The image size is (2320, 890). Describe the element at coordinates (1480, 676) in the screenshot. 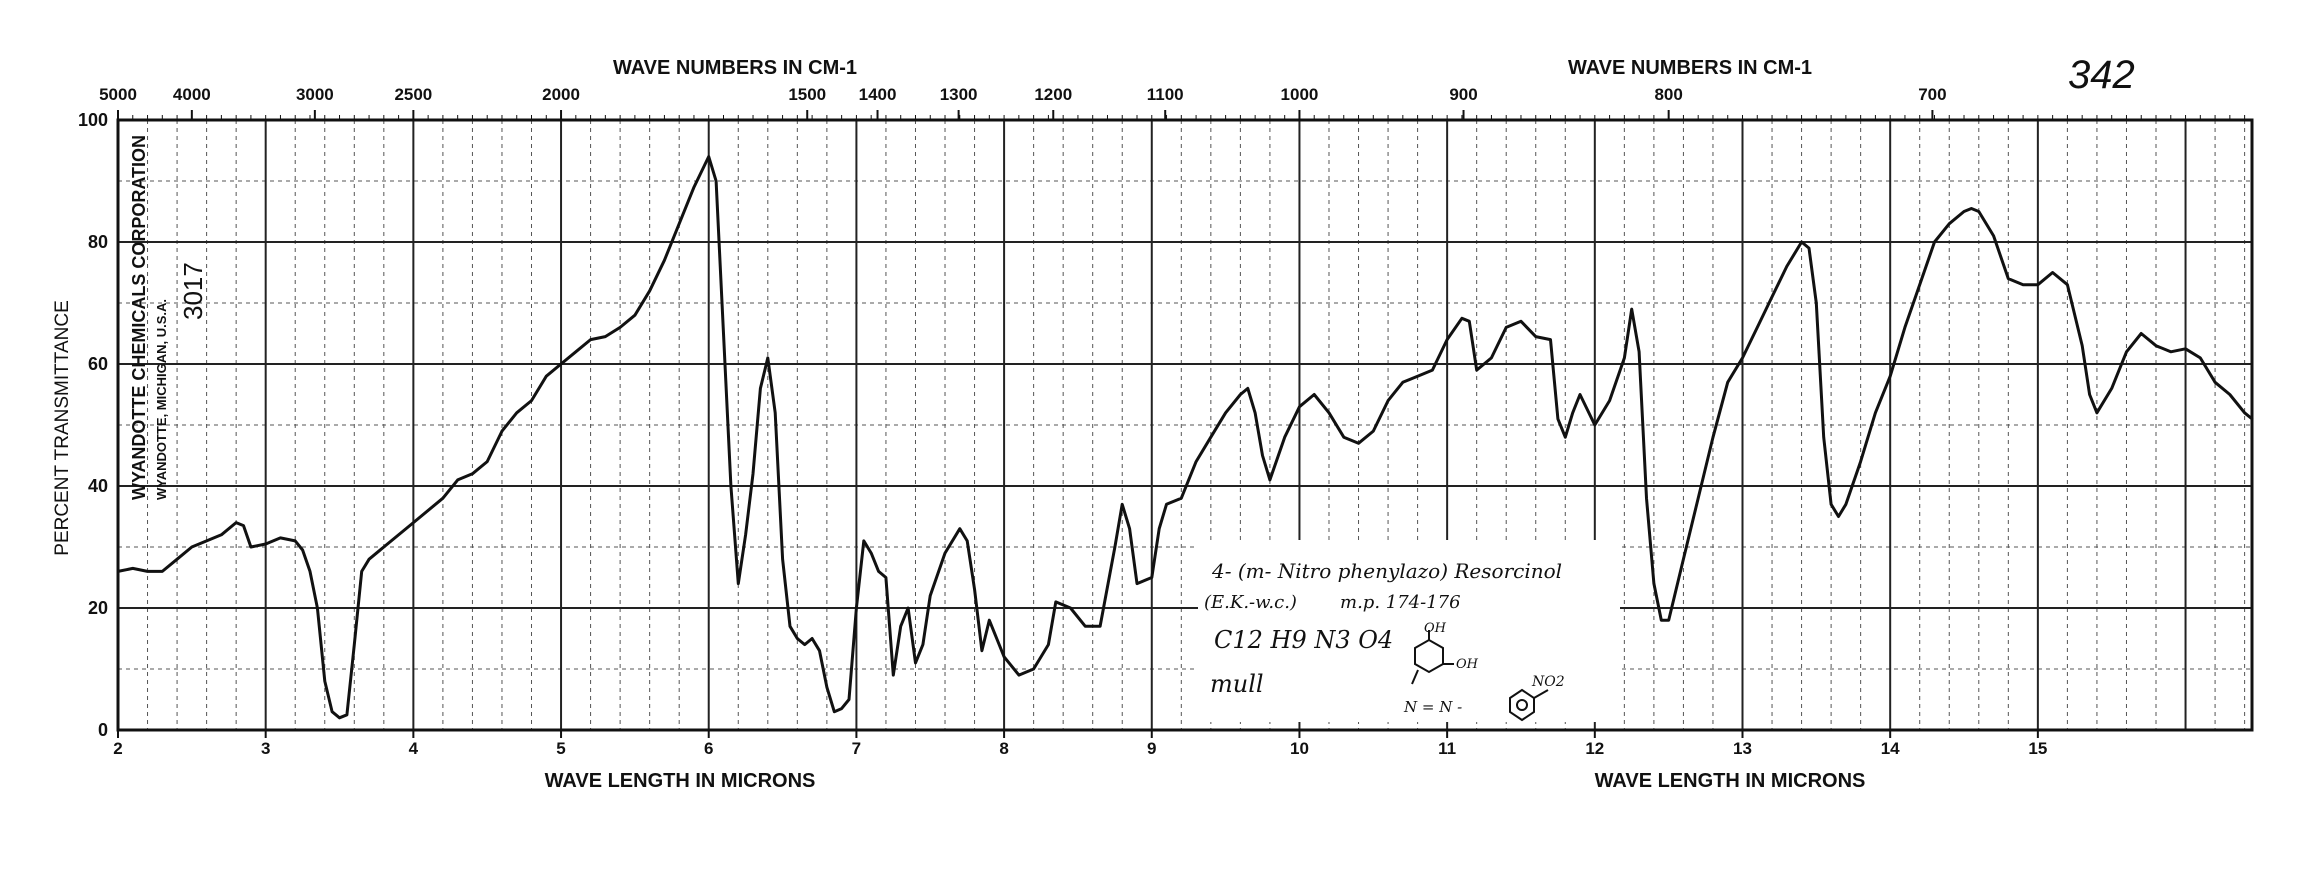

I see `chemical-structure-drawing` at that location.